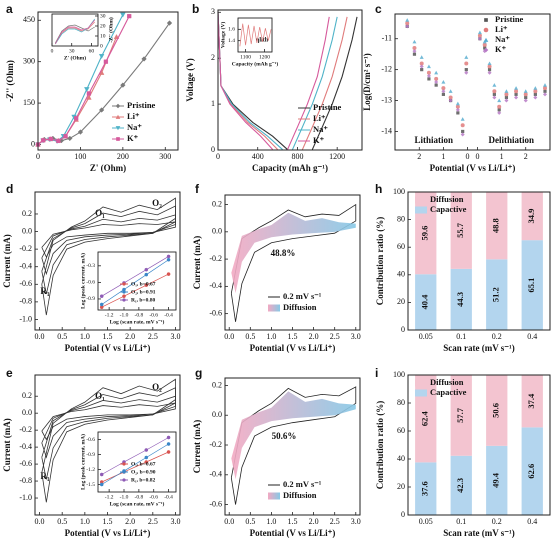 This screenshot has width=554, height=548. I want to click on x-tick-label: 3.0, so click(175, 336).